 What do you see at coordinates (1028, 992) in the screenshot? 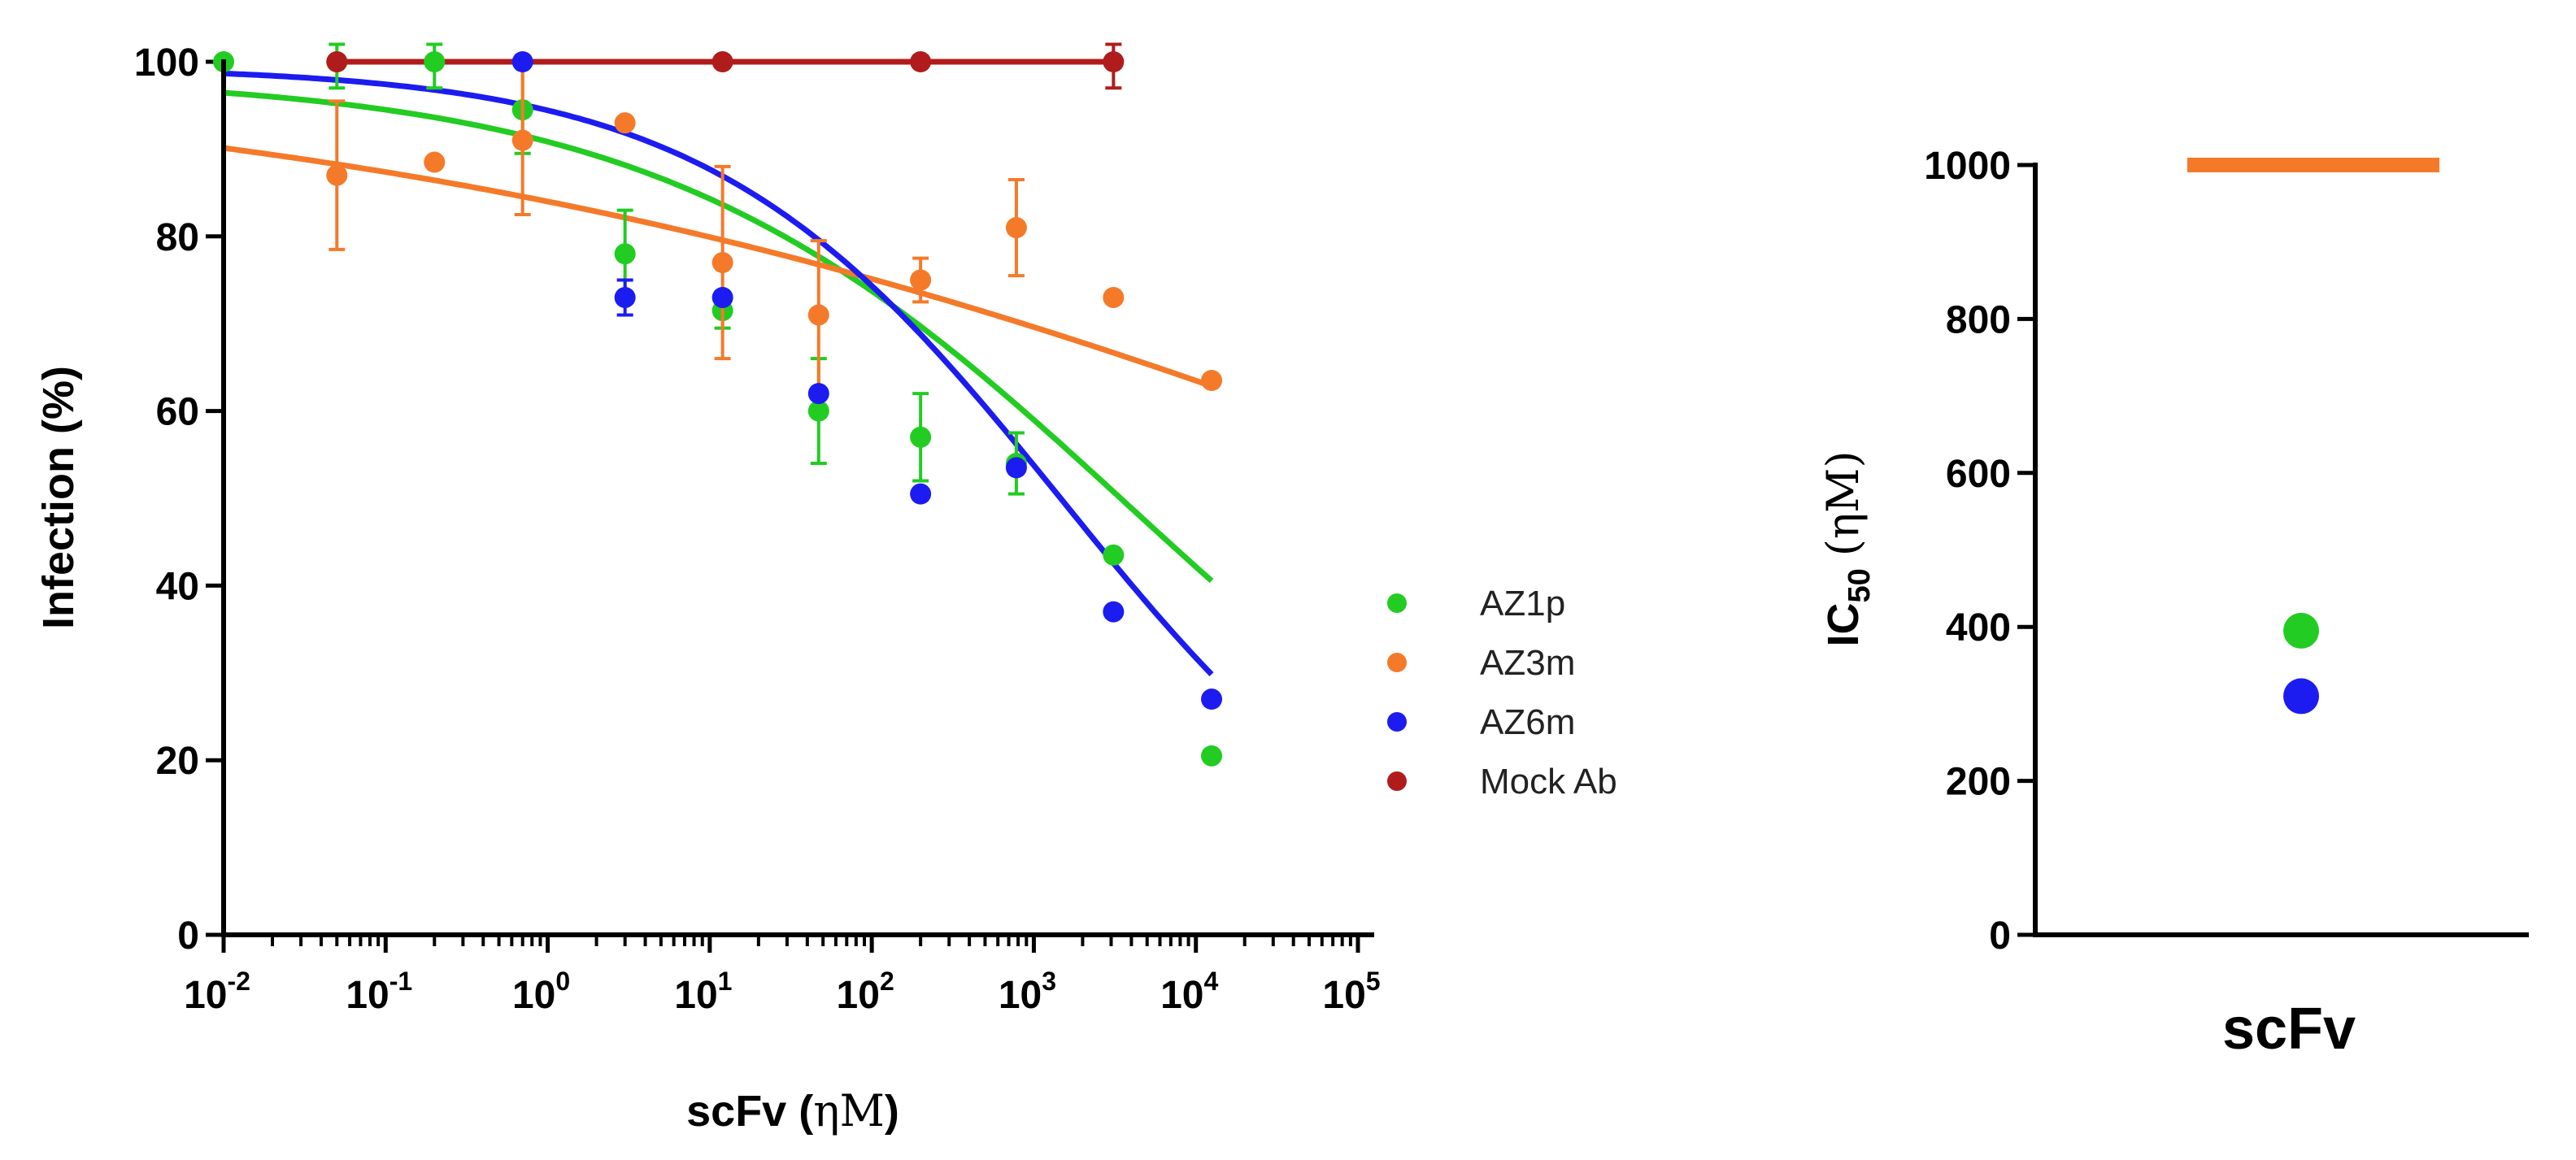
I see `x-tick-label: 10³` at bounding box center [1028, 992].